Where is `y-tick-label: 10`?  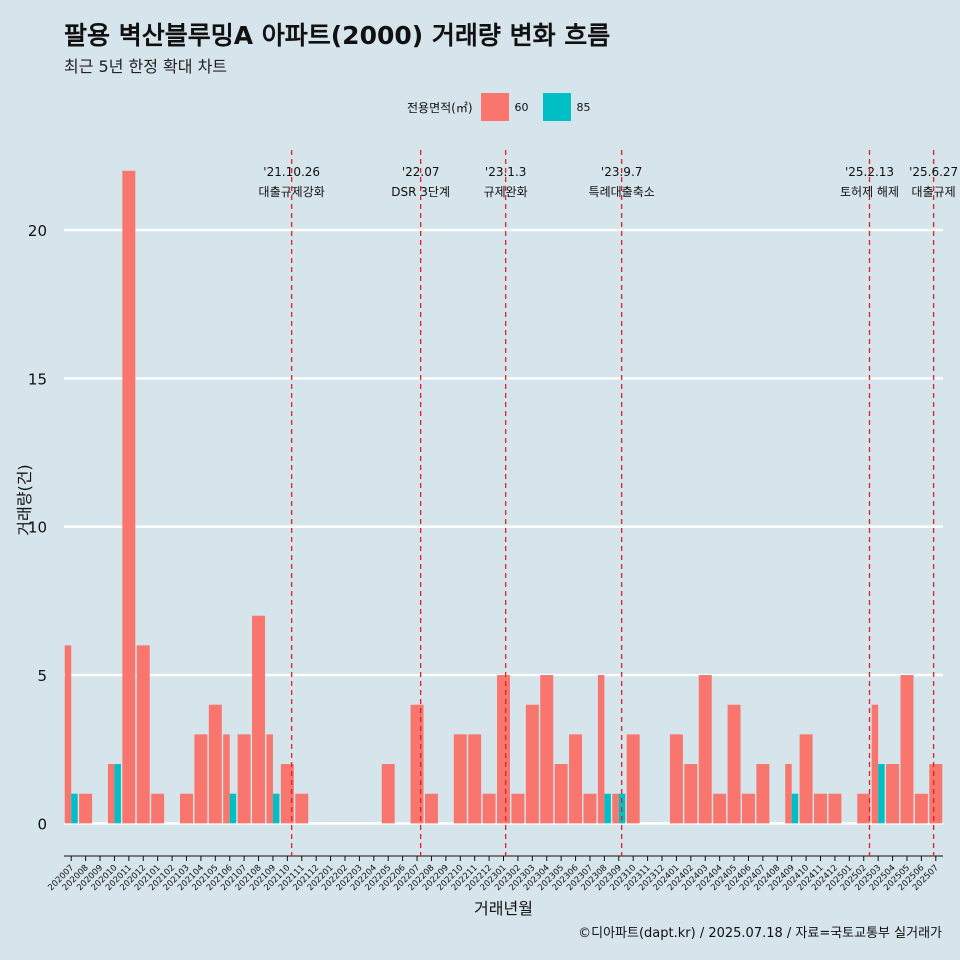
y-tick-label: 10 is located at coordinates (37, 528).